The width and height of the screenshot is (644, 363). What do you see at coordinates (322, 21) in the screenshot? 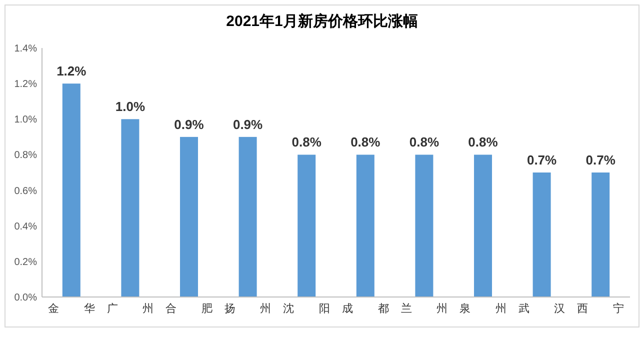
I see `chart-title: 2021年1月新房价格环比涨幅` at bounding box center [322, 21].